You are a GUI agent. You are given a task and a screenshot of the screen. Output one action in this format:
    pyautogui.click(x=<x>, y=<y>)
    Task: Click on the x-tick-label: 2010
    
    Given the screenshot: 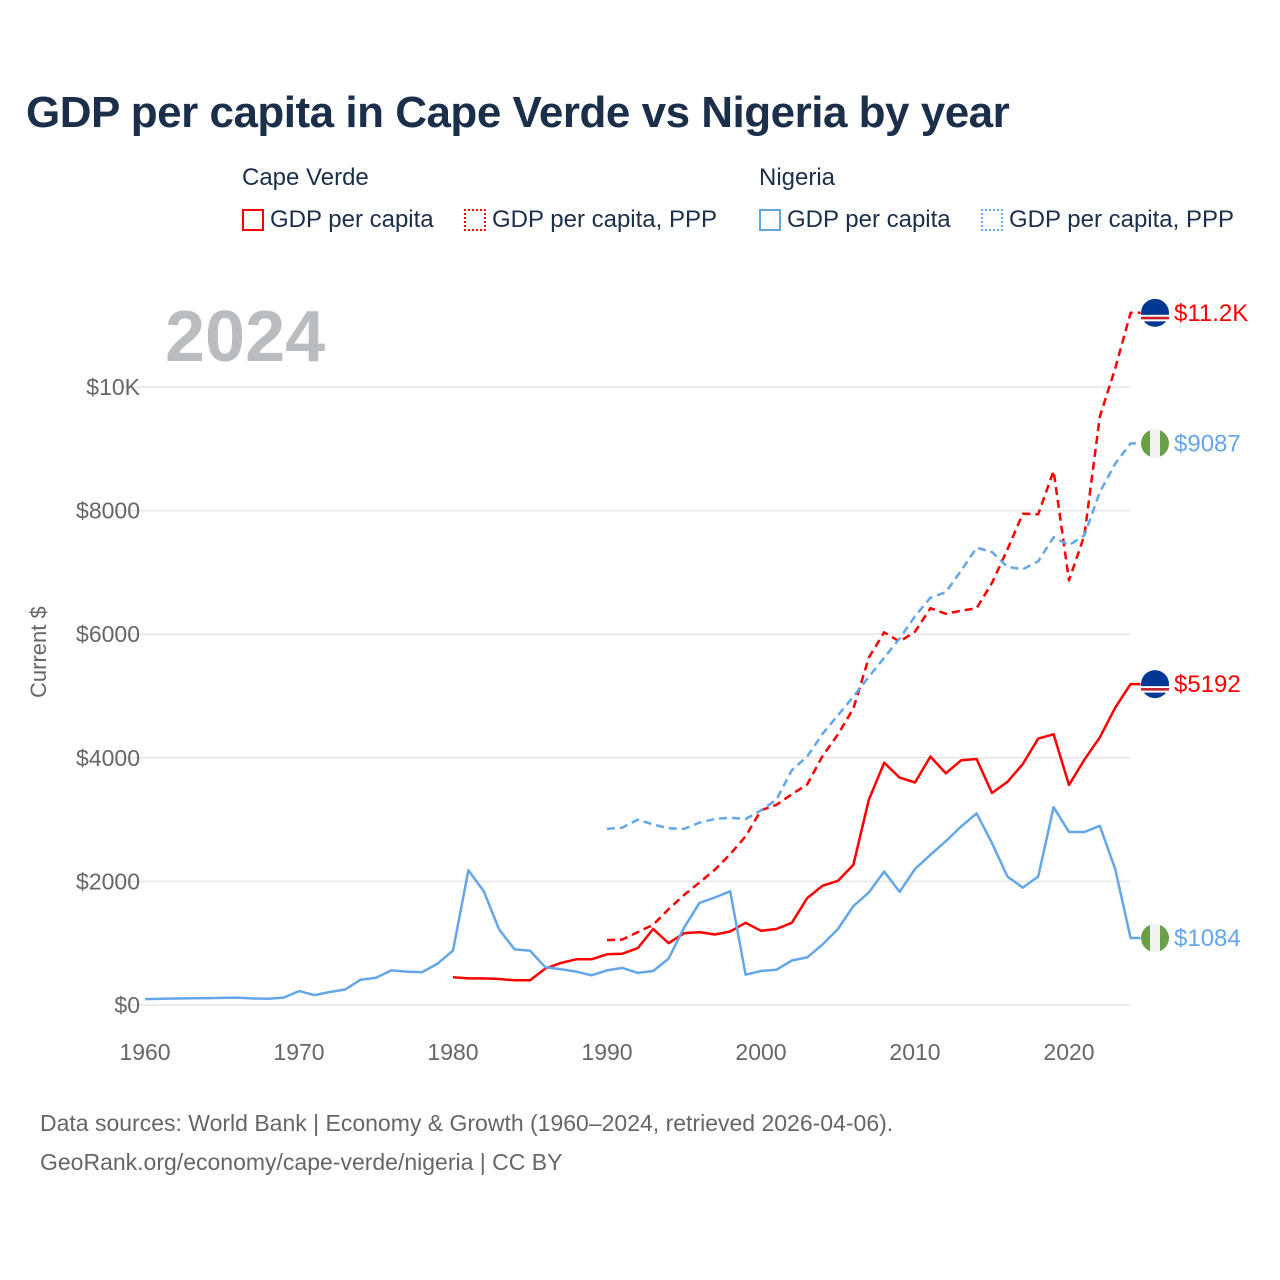 What is the action you would take?
    pyautogui.click(x=914, y=1052)
    